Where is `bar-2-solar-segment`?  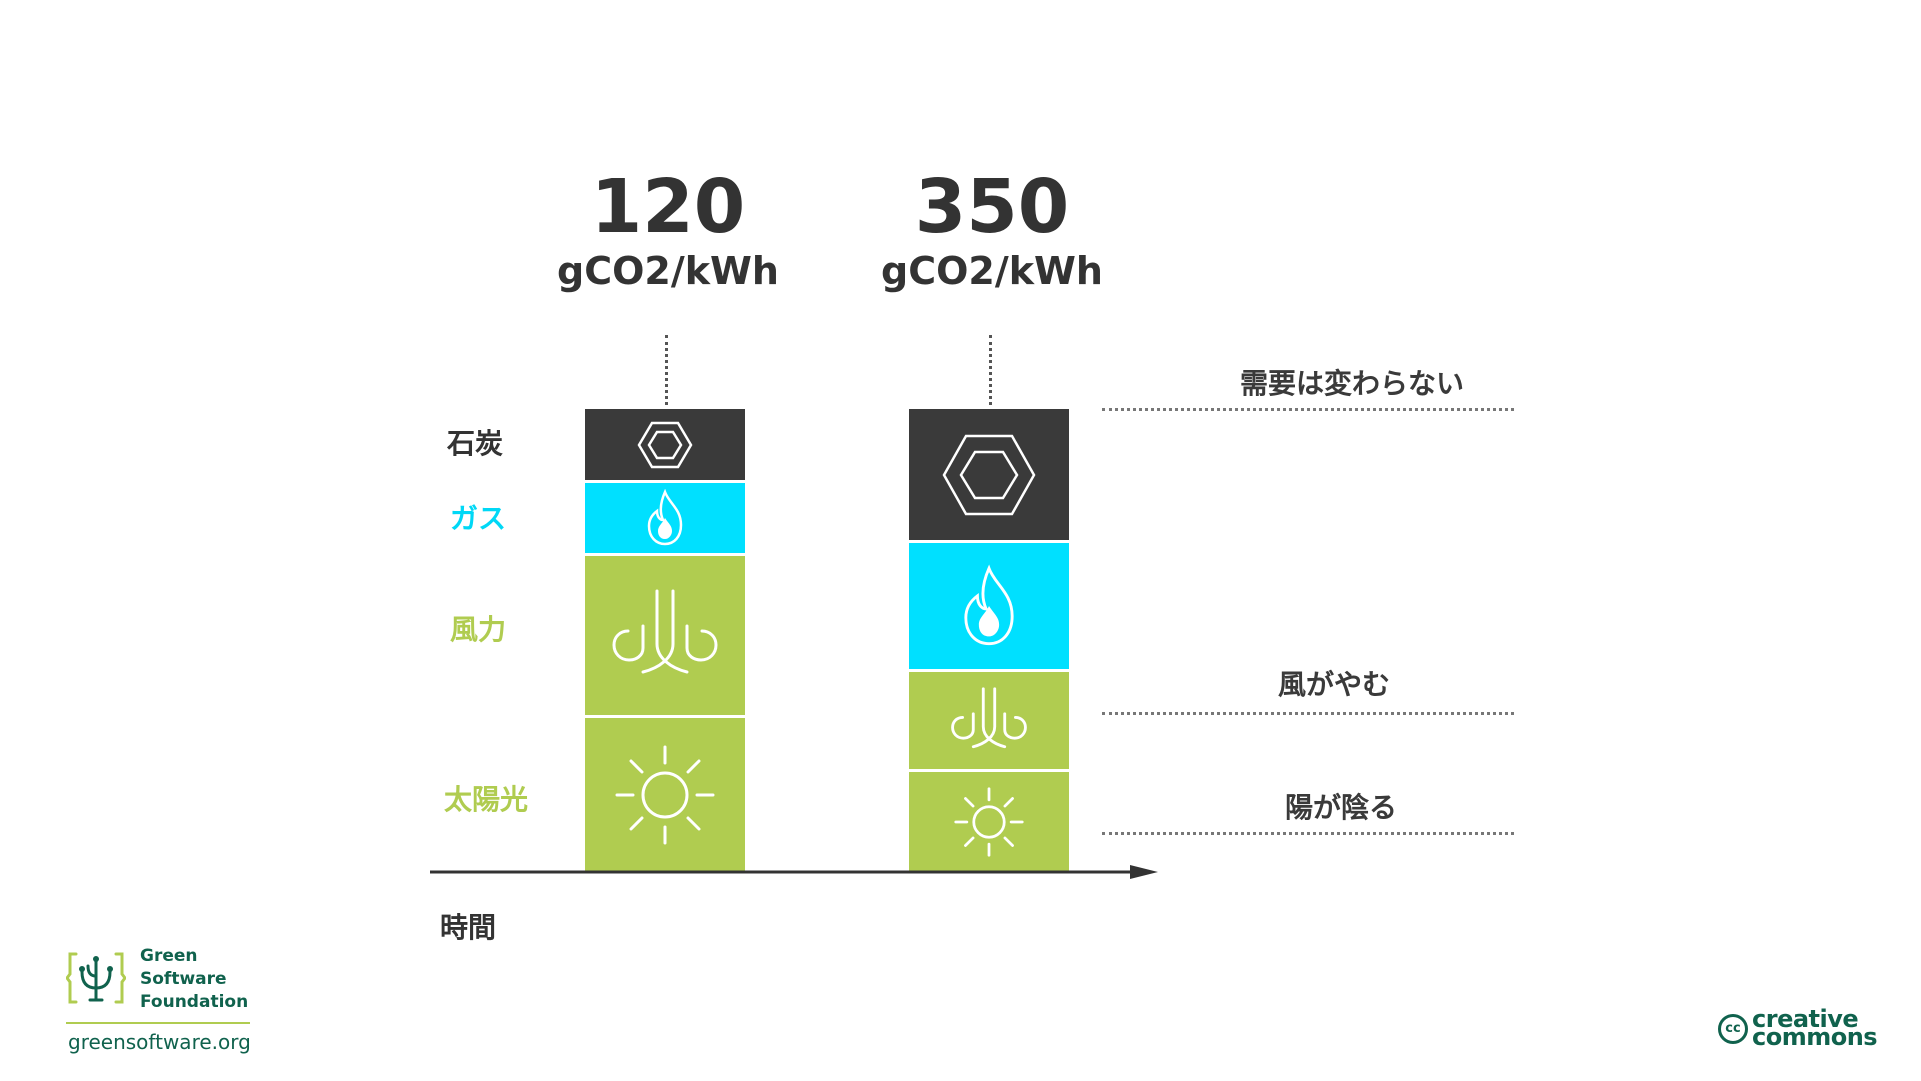
bar-2-solar-segment is located at coordinates (989, 820).